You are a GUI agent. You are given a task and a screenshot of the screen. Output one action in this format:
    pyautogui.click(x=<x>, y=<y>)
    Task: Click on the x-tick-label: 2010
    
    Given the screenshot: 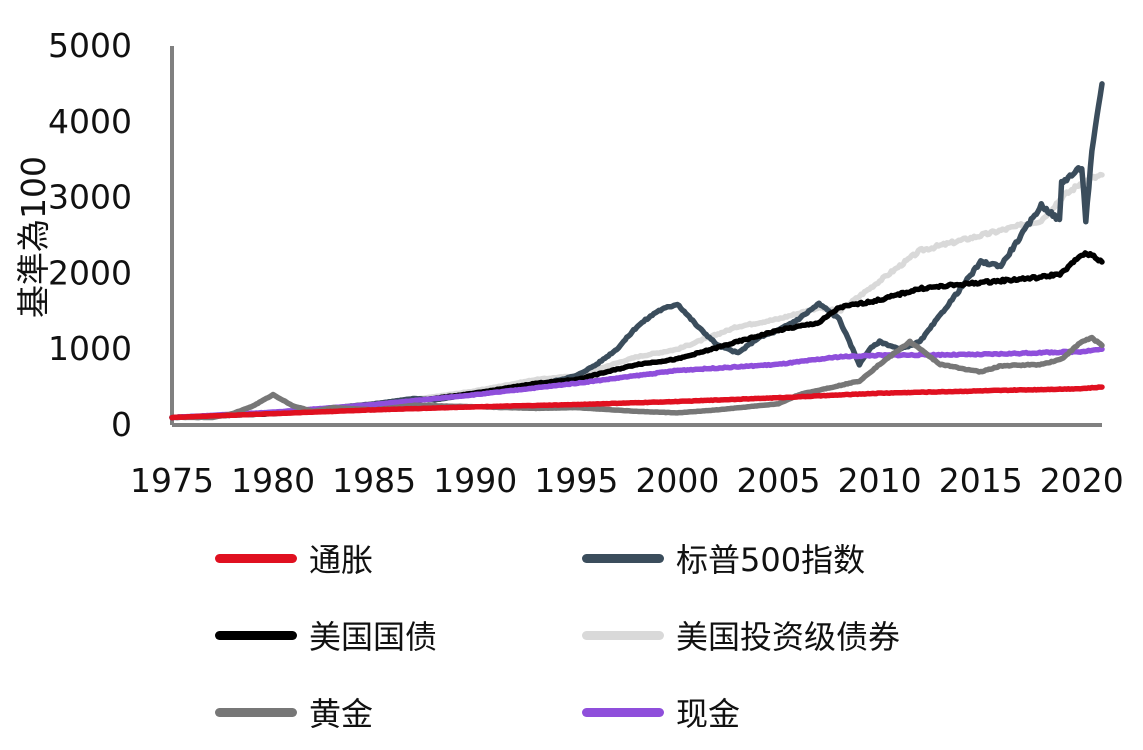 What is the action you would take?
    pyautogui.click(x=880, y=480)
    